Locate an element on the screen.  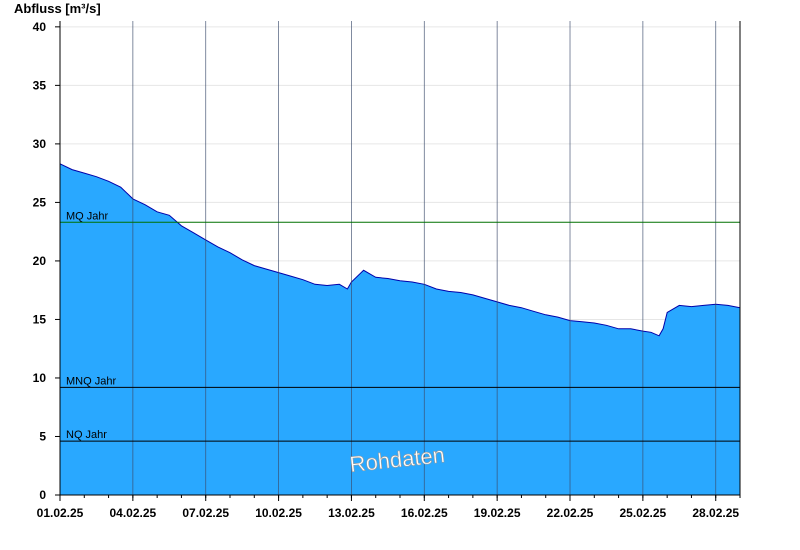
y-tick-label: 20 is located at coordinates (40, 261).